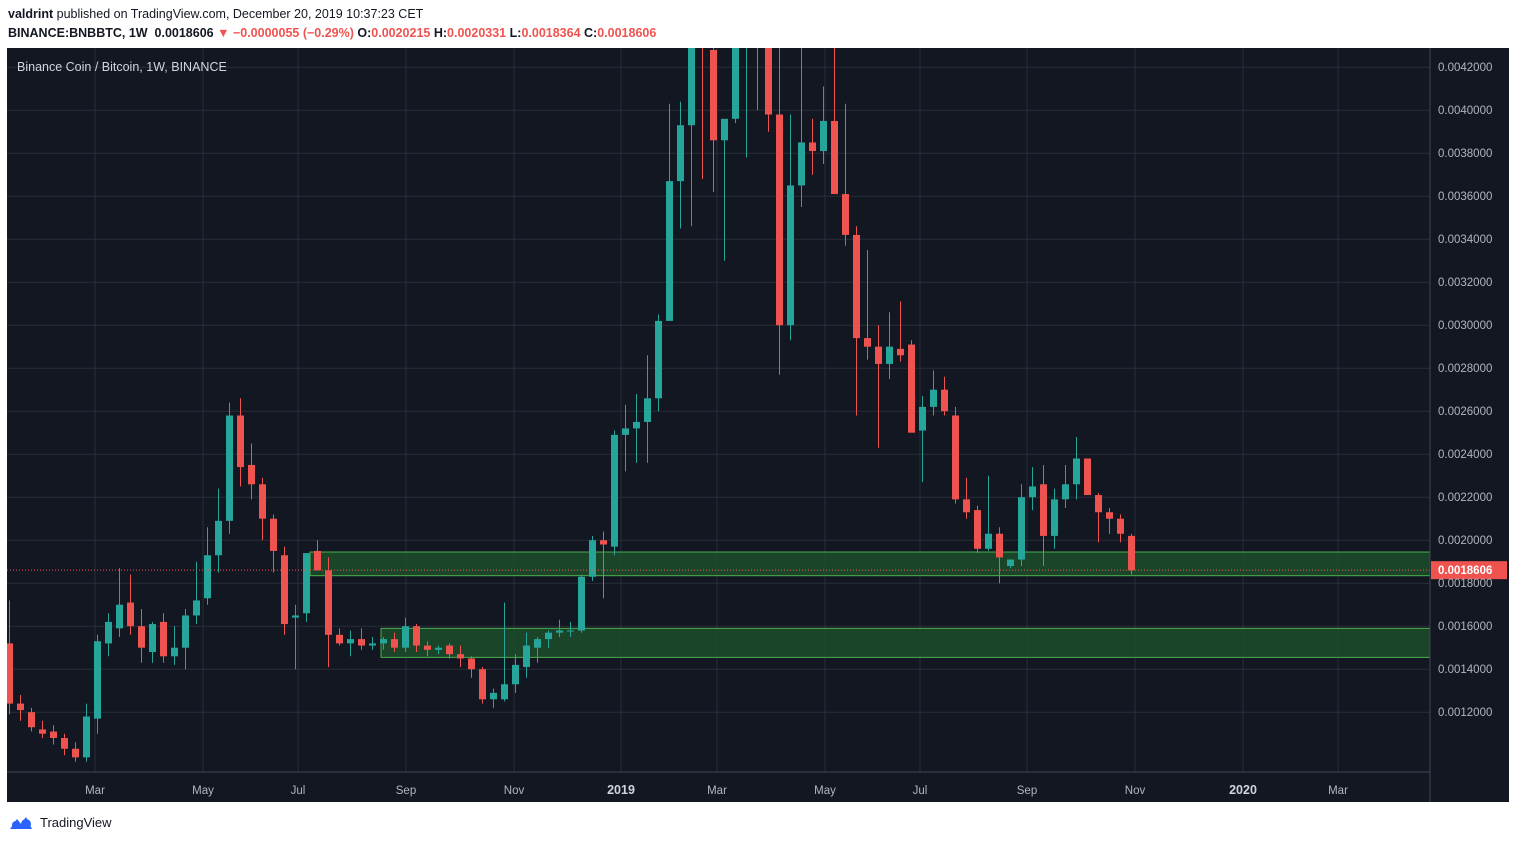 Image resolution: width=1517 pixels, height=844 pixels. I want to click on last-price-text: 0.0018606, so click(184, 33).